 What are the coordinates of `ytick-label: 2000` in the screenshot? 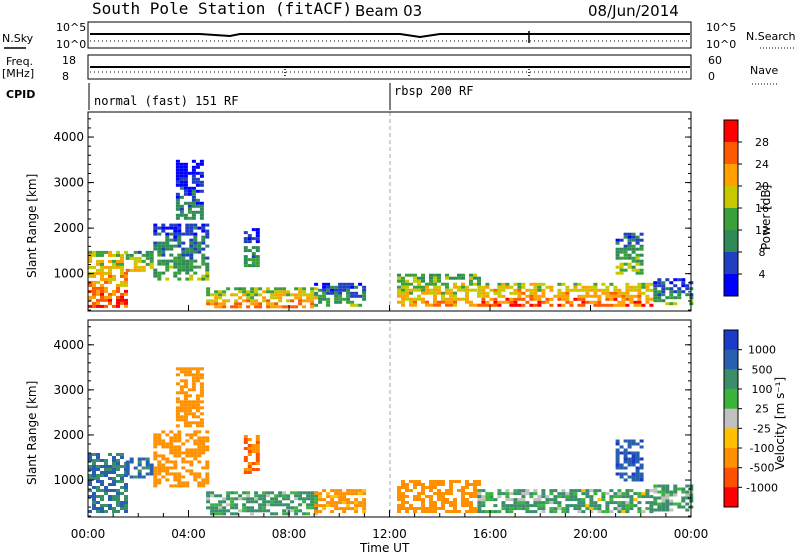 It's located at (68, 435).